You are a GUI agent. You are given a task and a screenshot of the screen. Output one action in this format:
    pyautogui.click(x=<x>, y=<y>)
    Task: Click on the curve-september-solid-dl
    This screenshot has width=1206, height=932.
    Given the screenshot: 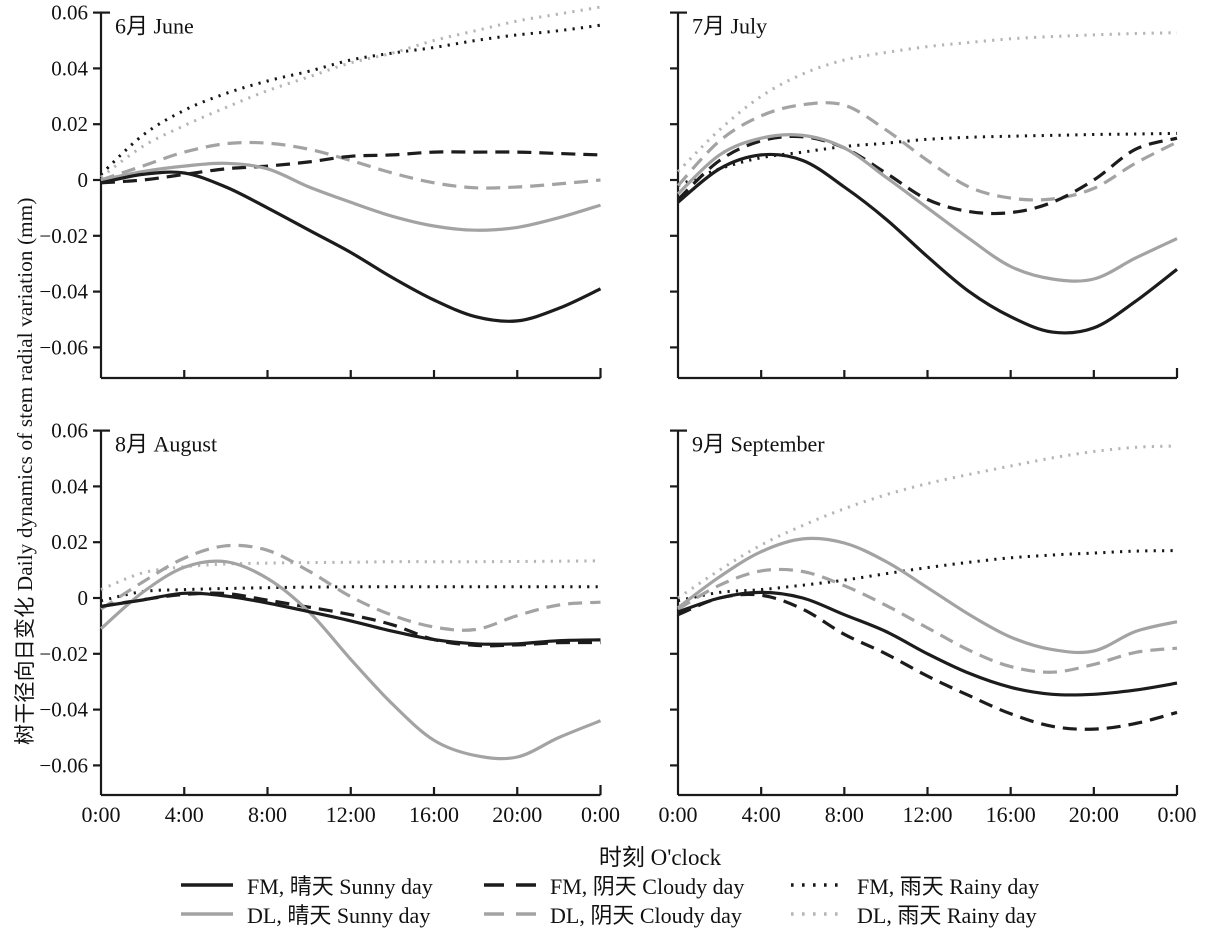 What is the action you would take?
    pyautogui.click(x=927, y=595)
    